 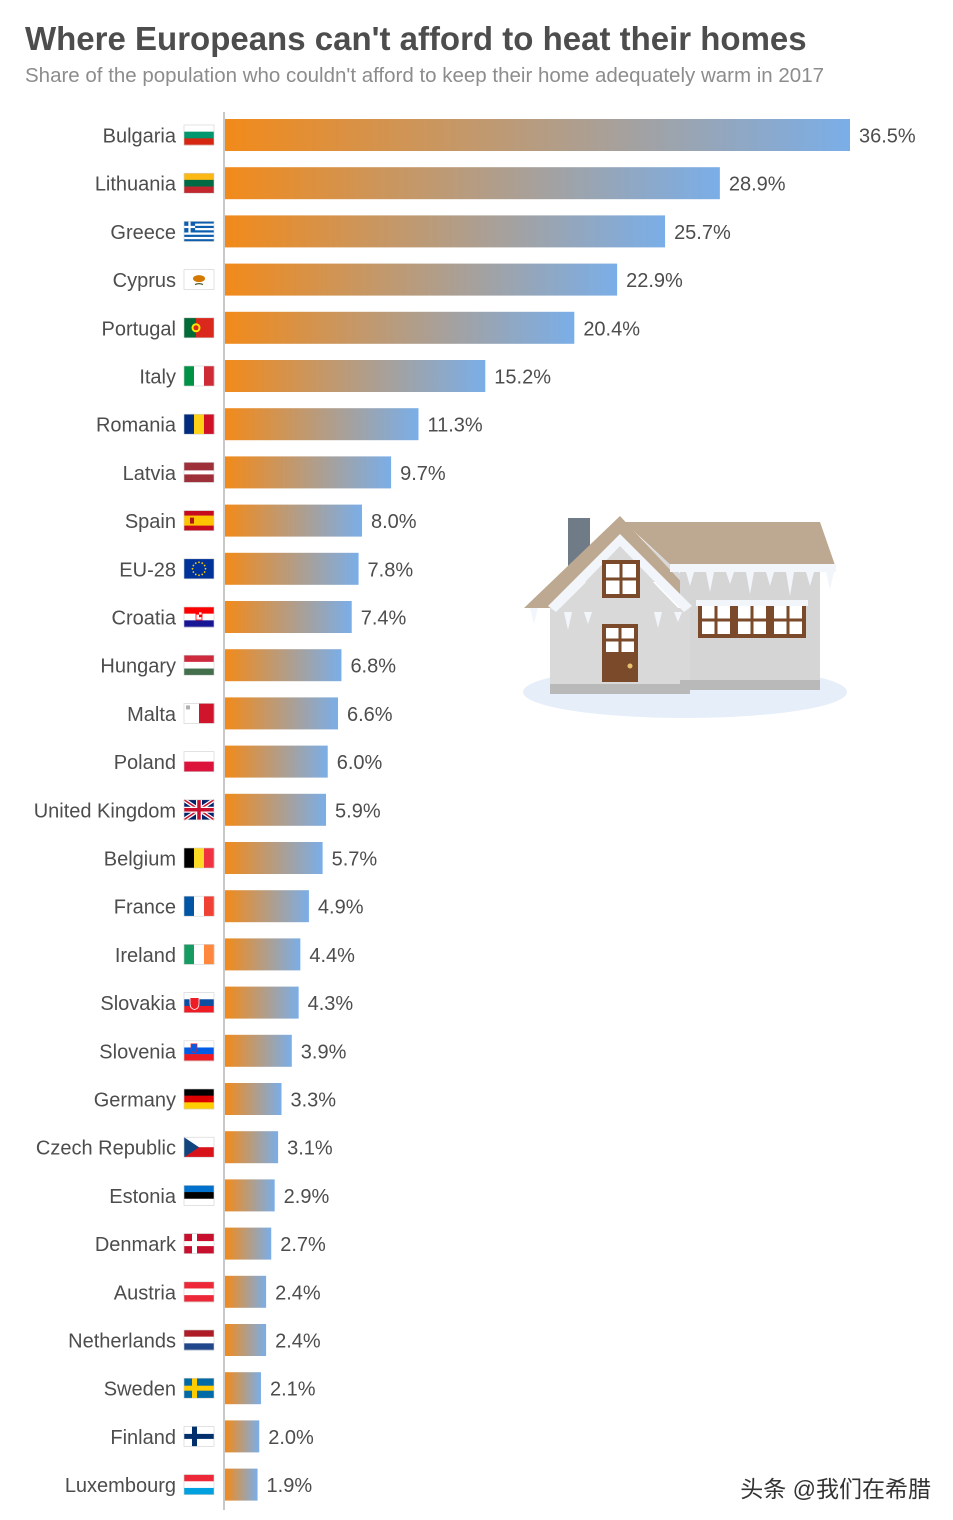 What do you see at coordinates (360, 763) in the screenshot?
I see `value-label: 6.0%` at bounding box center [360, 763].